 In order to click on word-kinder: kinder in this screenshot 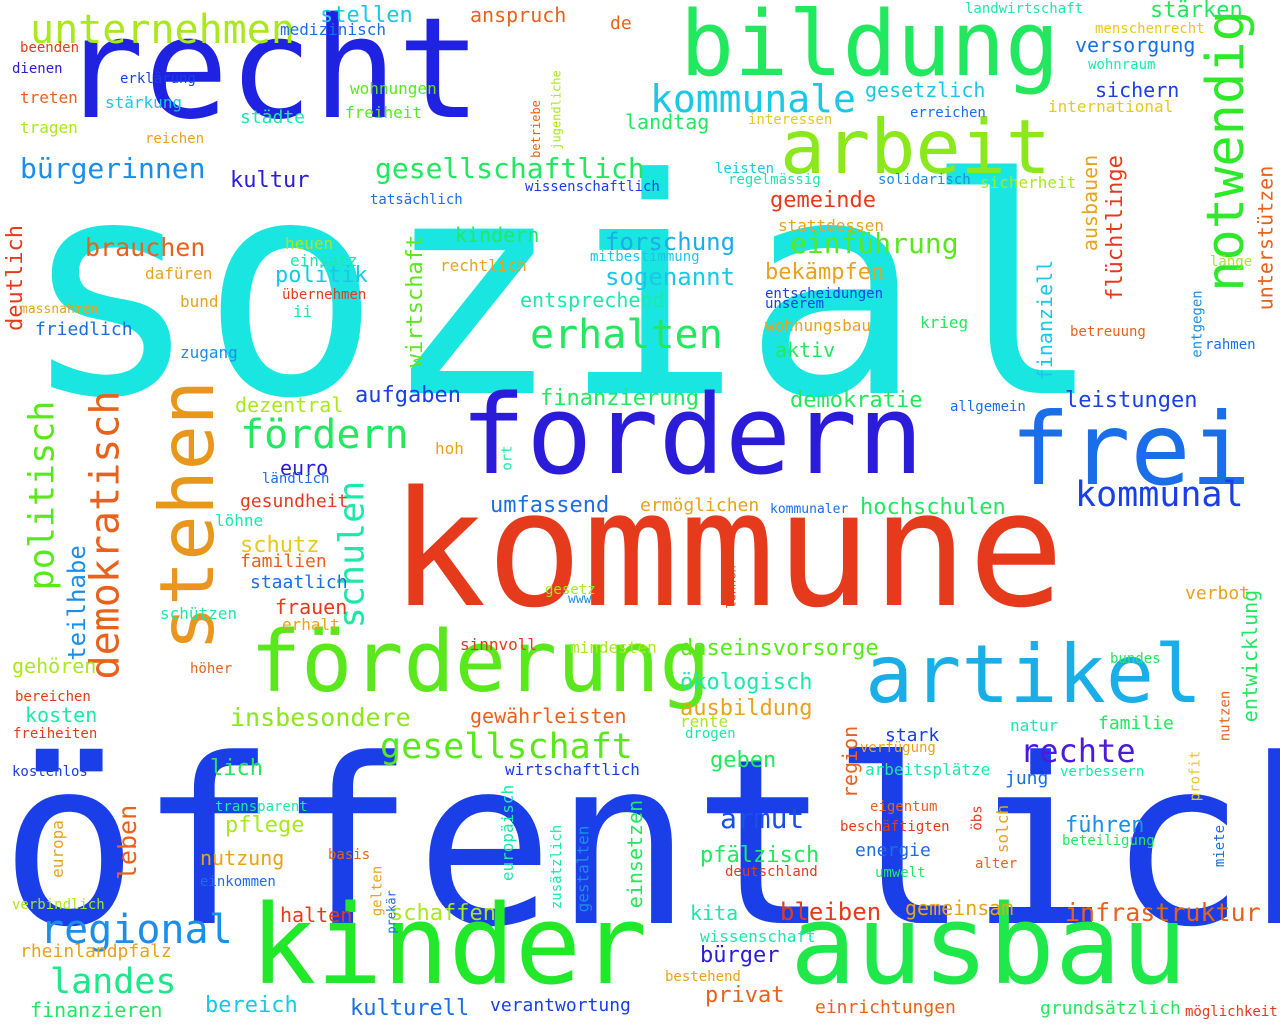, I will do `click(449, 945)`.